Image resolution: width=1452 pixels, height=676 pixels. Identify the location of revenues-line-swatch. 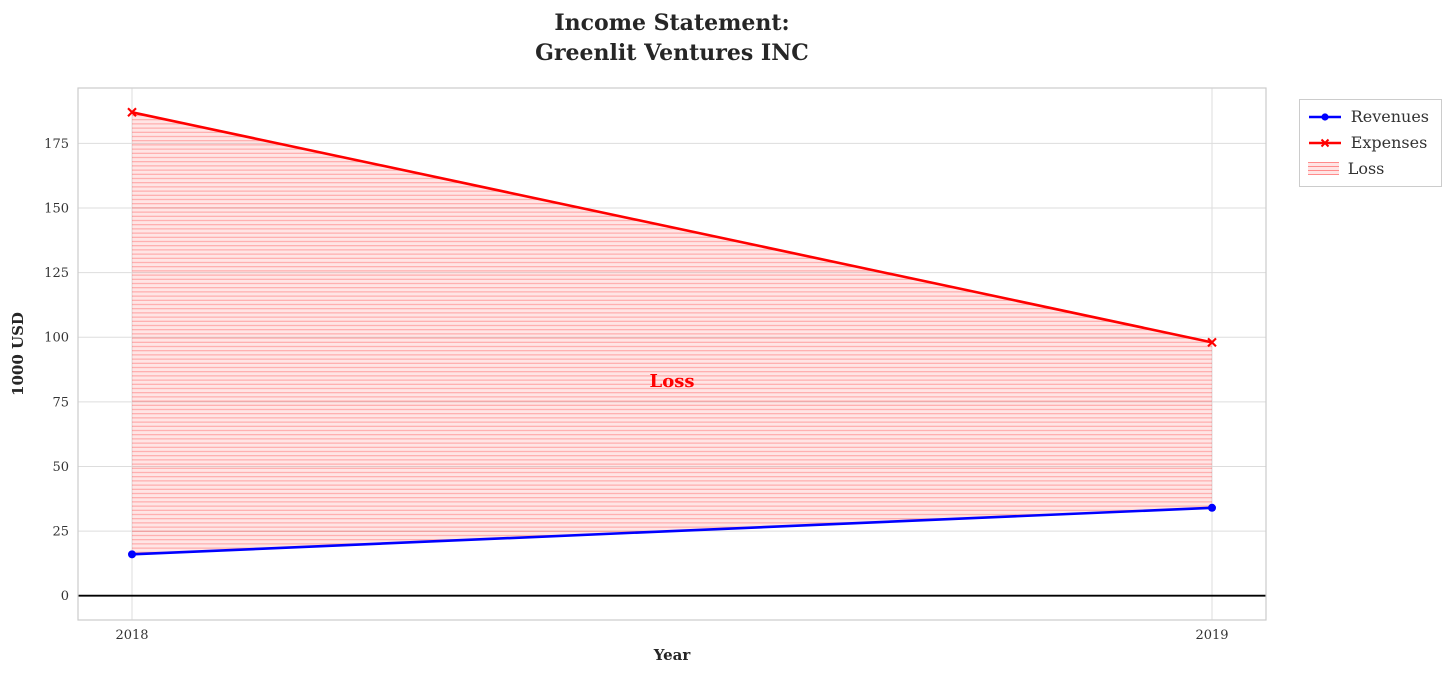
(1324, 116).